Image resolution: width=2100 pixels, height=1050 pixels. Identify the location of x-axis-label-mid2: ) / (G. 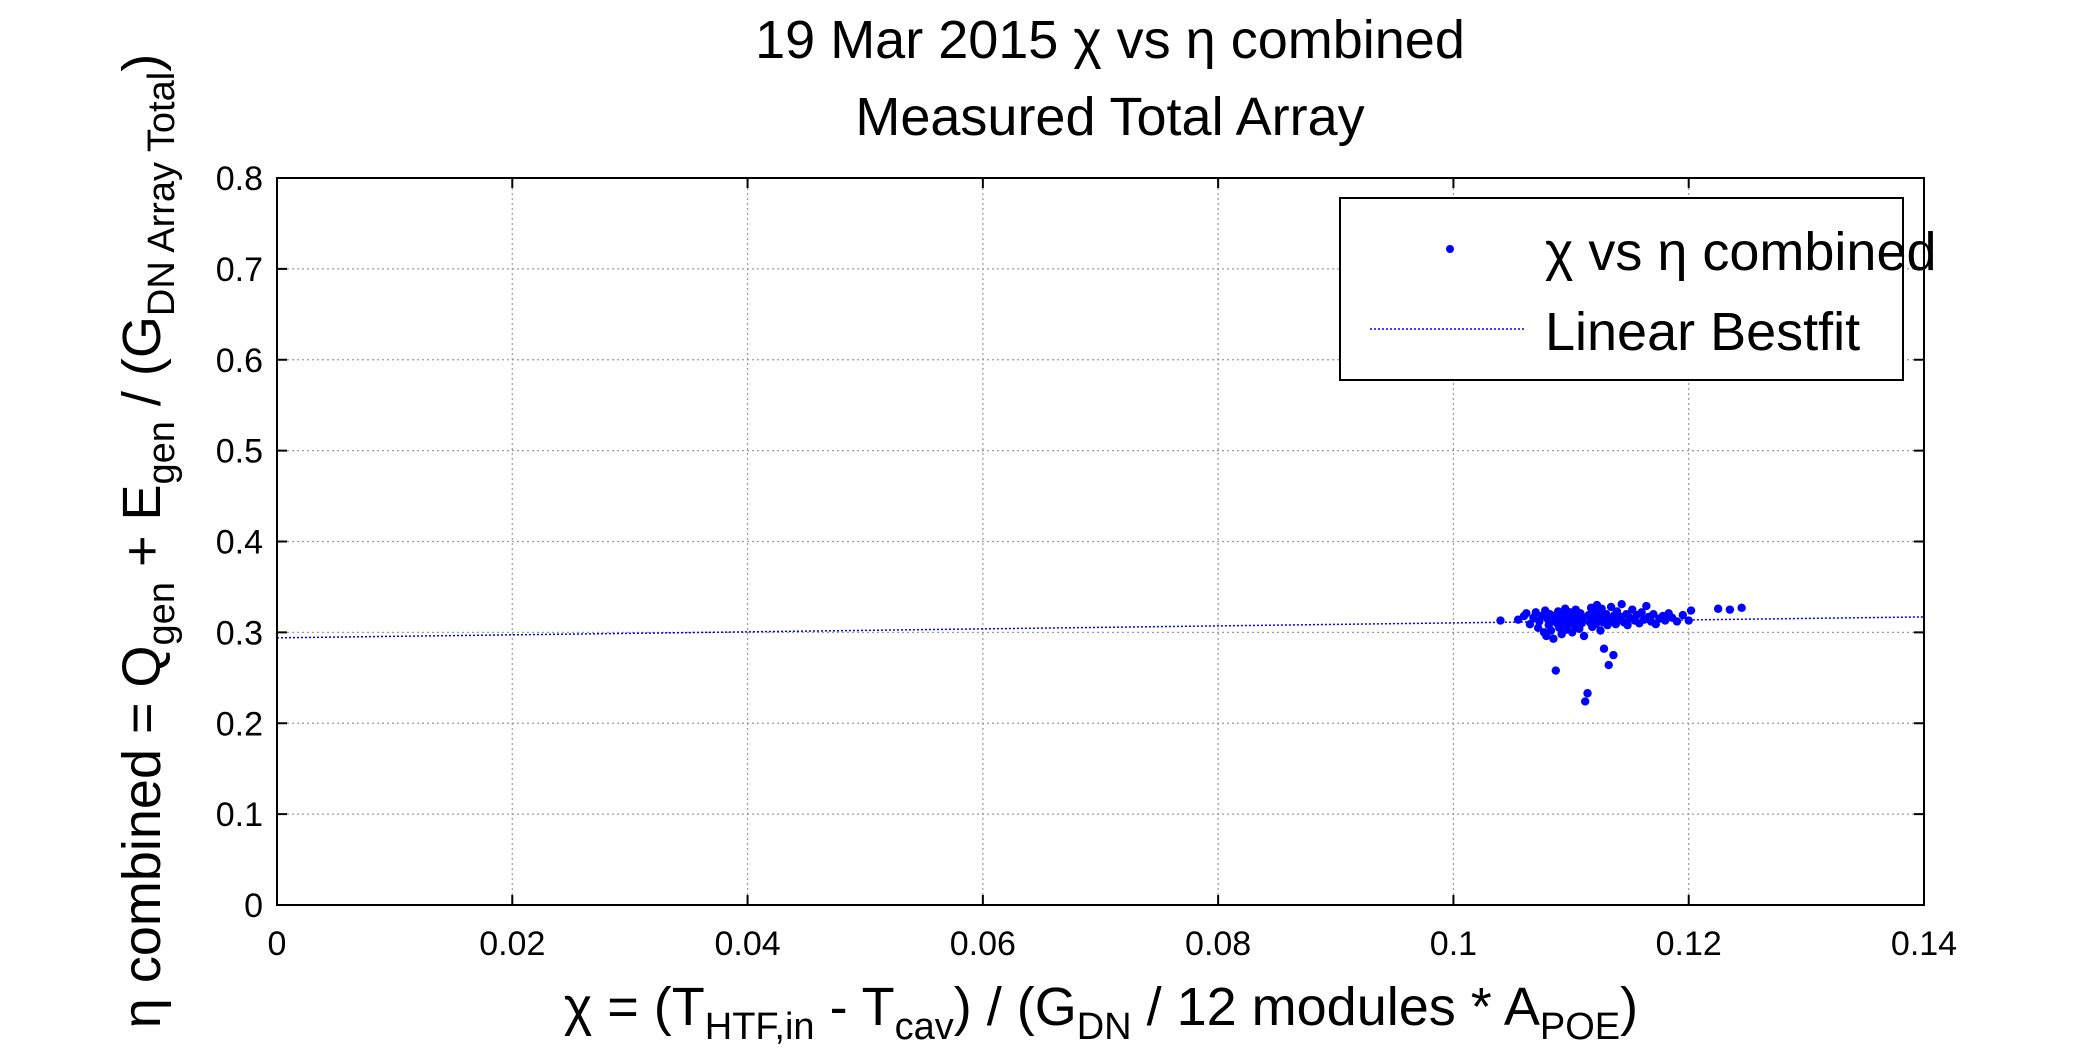
(1015, 1007).